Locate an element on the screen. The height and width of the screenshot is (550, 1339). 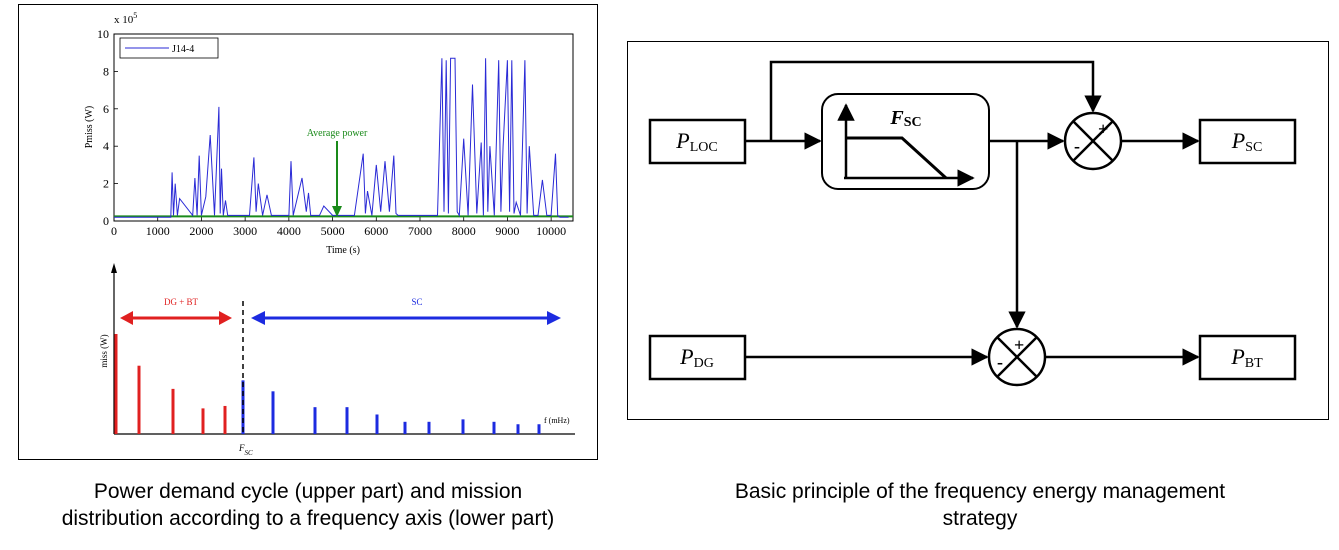
y-tick-label: 6 is located at coordinates (106, 109).